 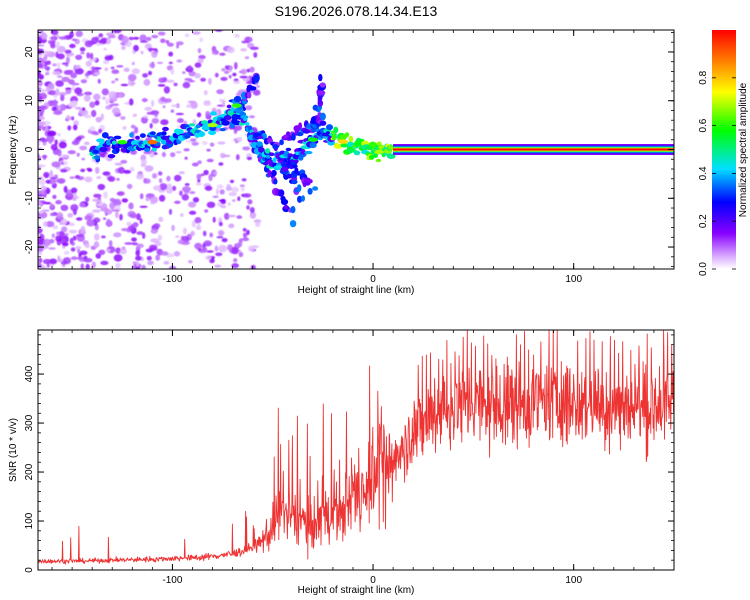 I want to click on snr-x-tick-label: -100, so click(x=172, y=580).